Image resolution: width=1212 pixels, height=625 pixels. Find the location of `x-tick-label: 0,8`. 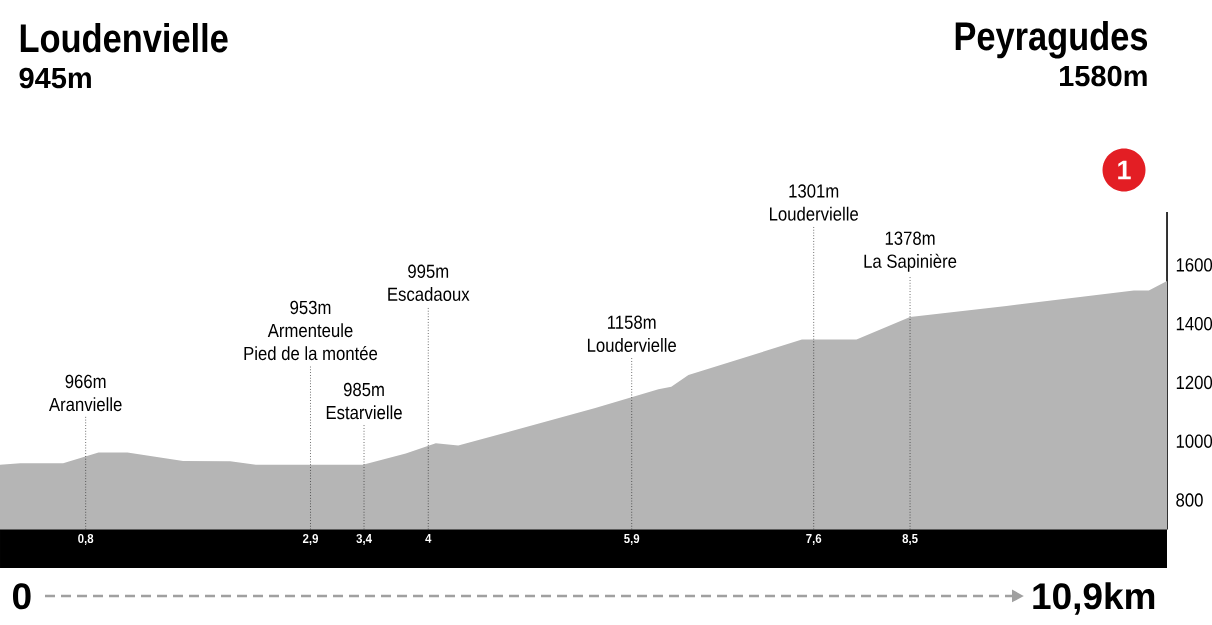

x-tick-label: 0,8 is located at coordinates (86, 539).